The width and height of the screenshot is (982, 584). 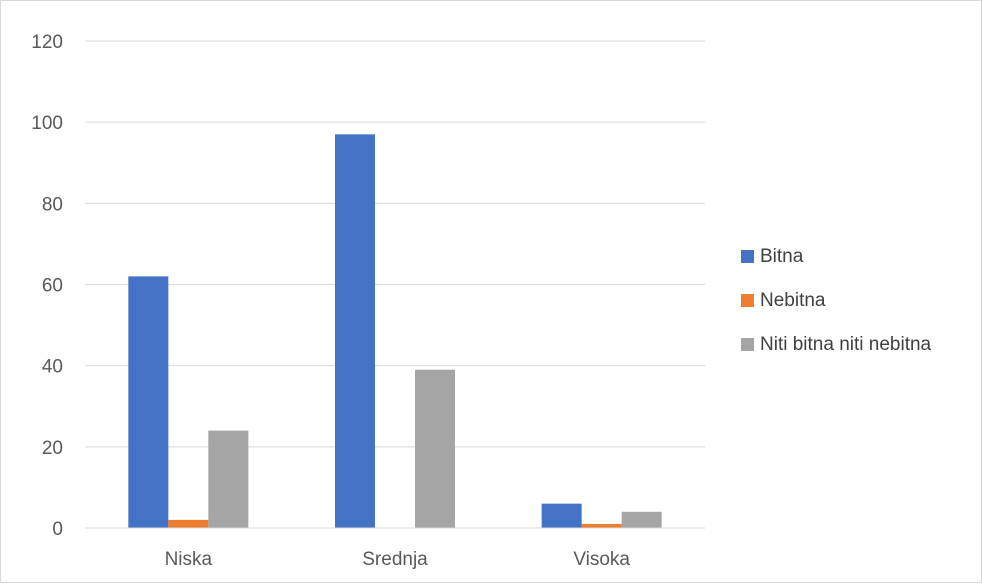 What do you see at coordinates (601, 559) in the screenshot?
I see `x-tick-label: Visoka` at bounding box center [601, 559].